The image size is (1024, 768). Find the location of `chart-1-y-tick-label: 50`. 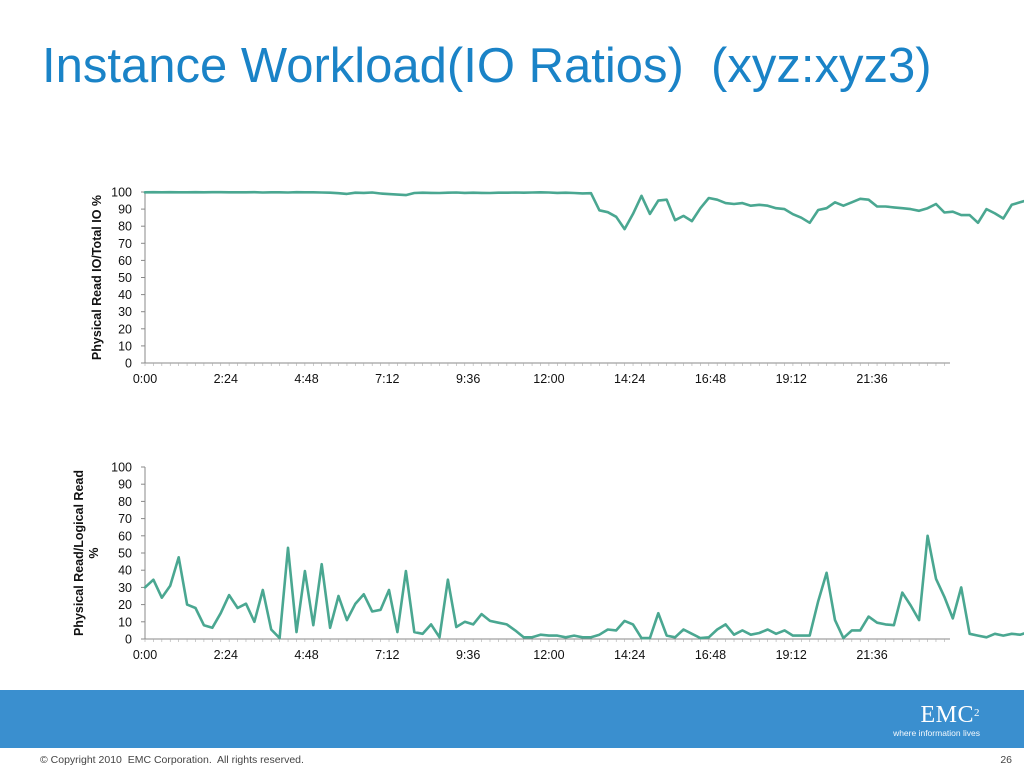

chart-1-y-tick-label: 50 is located at coordinates (125, 554).